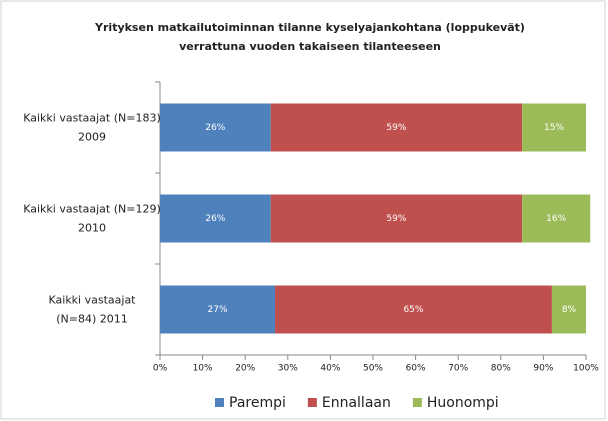 Image resolution: width=608 pixels, height=421 pixels. What do you see at coordinates (203, 369) in the screenshot?
I see `x-tick-label: 10%` at bounding box center [203, 369].